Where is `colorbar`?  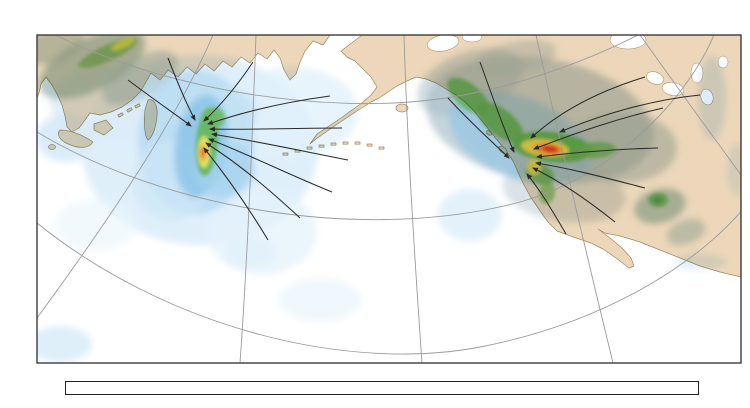 colorbar is located at coordinates (382, 388).